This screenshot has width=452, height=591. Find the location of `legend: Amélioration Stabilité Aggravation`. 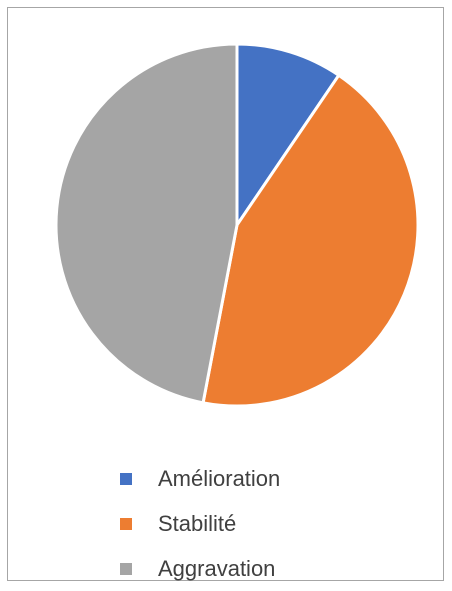

legend: Amélioration Stabilité Aggravation is located at coordinates (200, 523).